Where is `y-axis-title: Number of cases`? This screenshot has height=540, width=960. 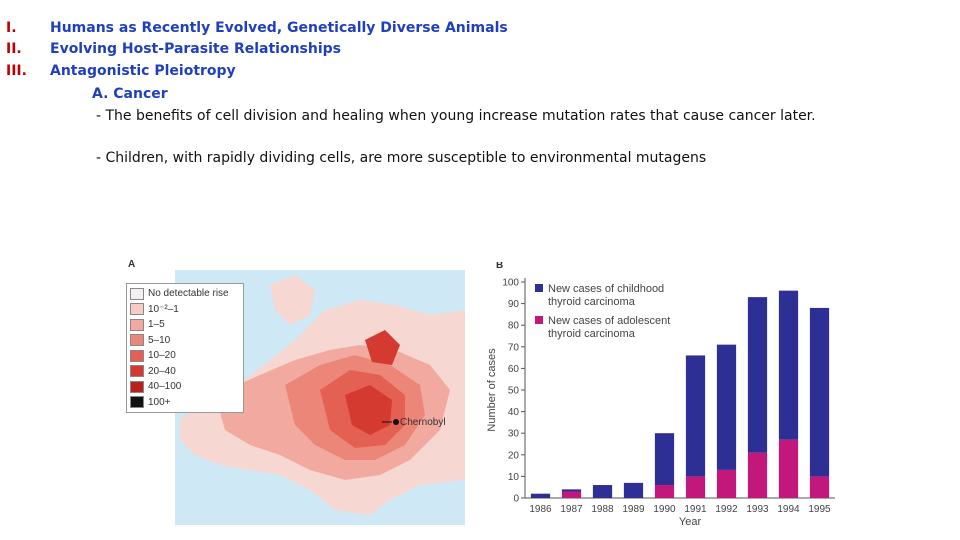 y-axis-title: Number of cases is located at coordinates (492, 390).